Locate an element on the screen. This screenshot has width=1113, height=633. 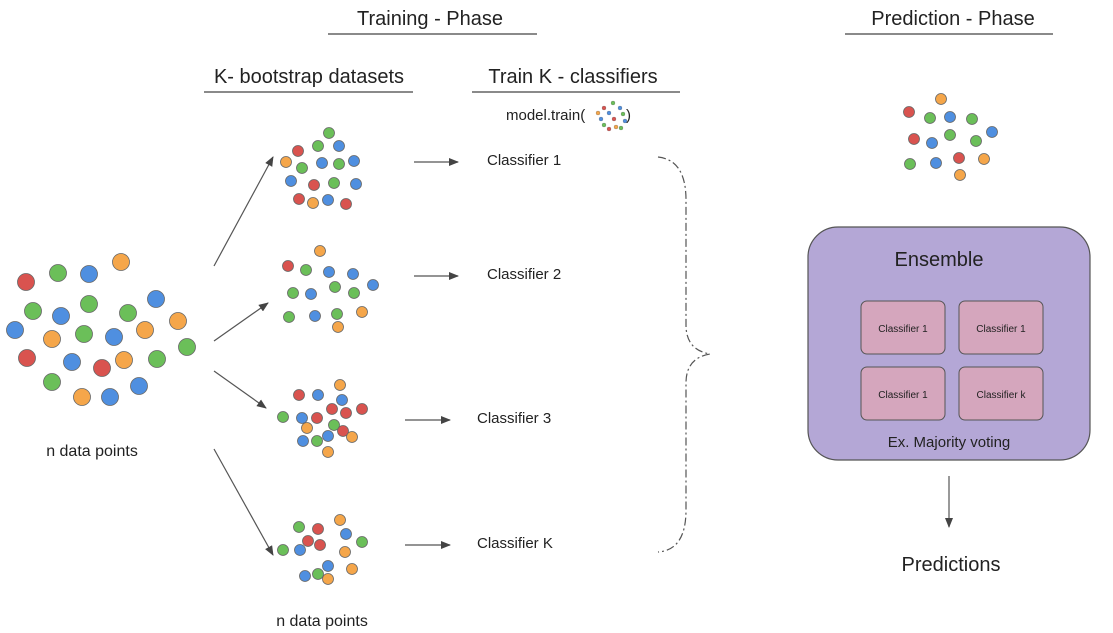
ensemble-classifier-label-1: Classifier 1 is located at coordinates (903, 329).